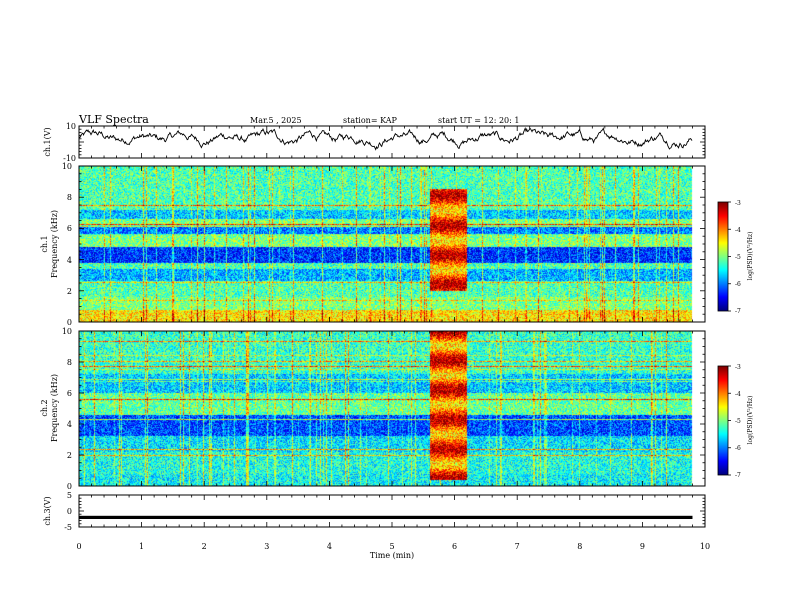 The width and height of the screenshot is (792, 612). What do you see at coordinates (738, 257) in the screenshot?
I see `ch1-cbar-tick-m5: -5` at bounding box center [738, 257].